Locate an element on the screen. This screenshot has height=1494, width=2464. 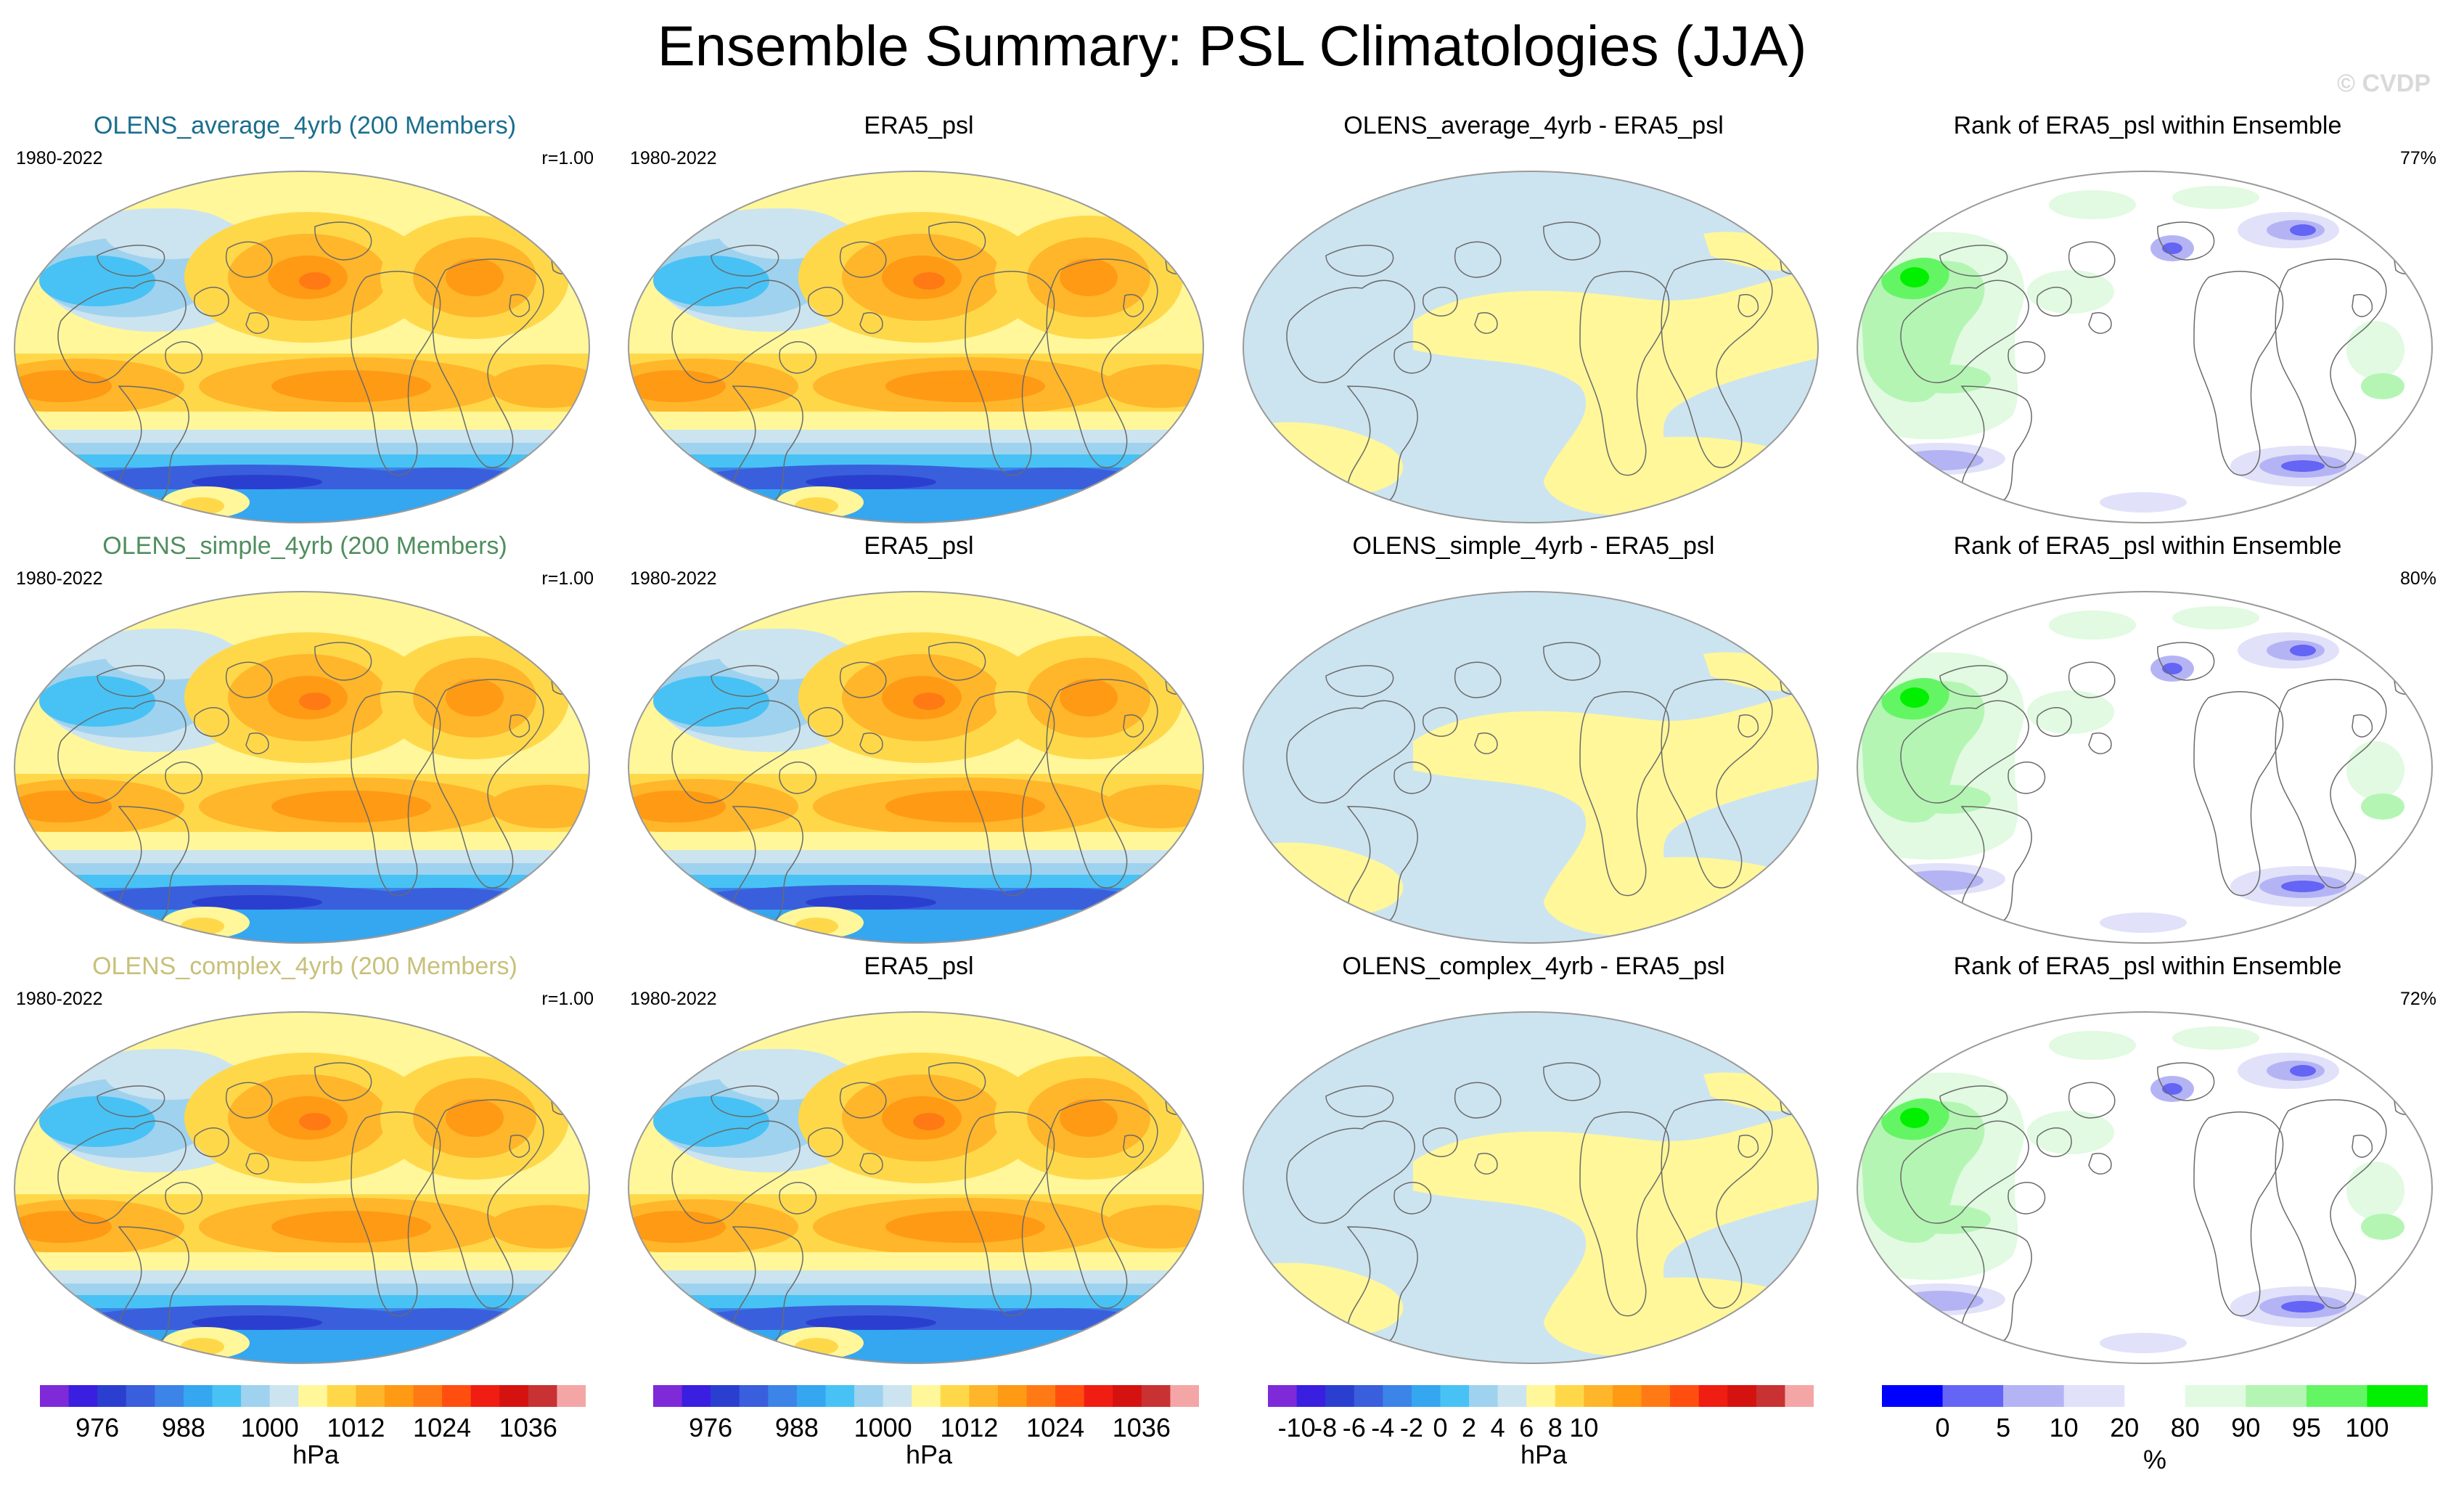
colorbar-psl: 976 988 1000 1012 1024 1036 hPa is located at coordinates (316, 1439).